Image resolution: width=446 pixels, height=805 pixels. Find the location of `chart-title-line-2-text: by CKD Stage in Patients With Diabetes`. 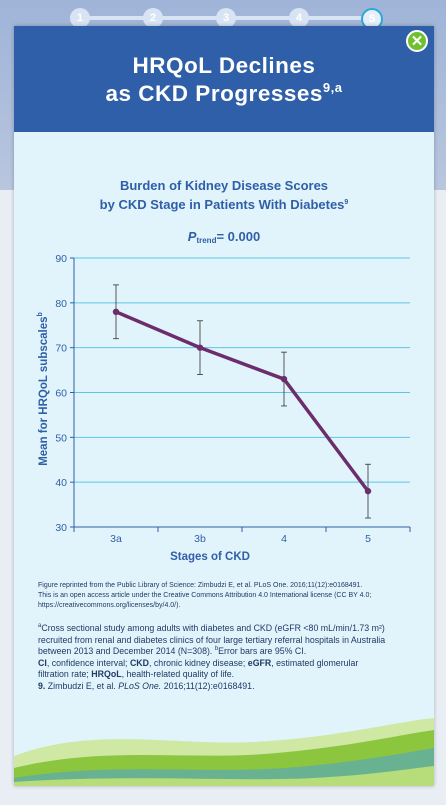

chart-title-line-2-text: by CKD Stage in Patients With Diabetes is located at coordinates (222, 204).